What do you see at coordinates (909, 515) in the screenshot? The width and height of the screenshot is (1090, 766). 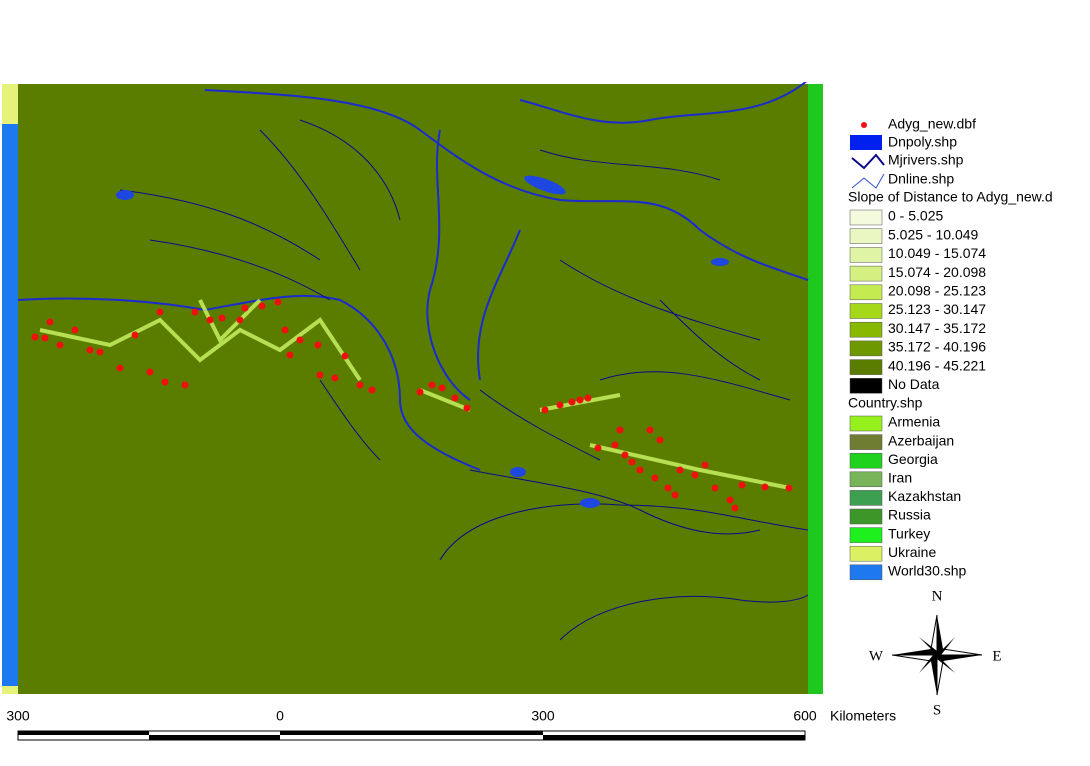 I see `legend-label: Russia` at bounding box center [909, 515].